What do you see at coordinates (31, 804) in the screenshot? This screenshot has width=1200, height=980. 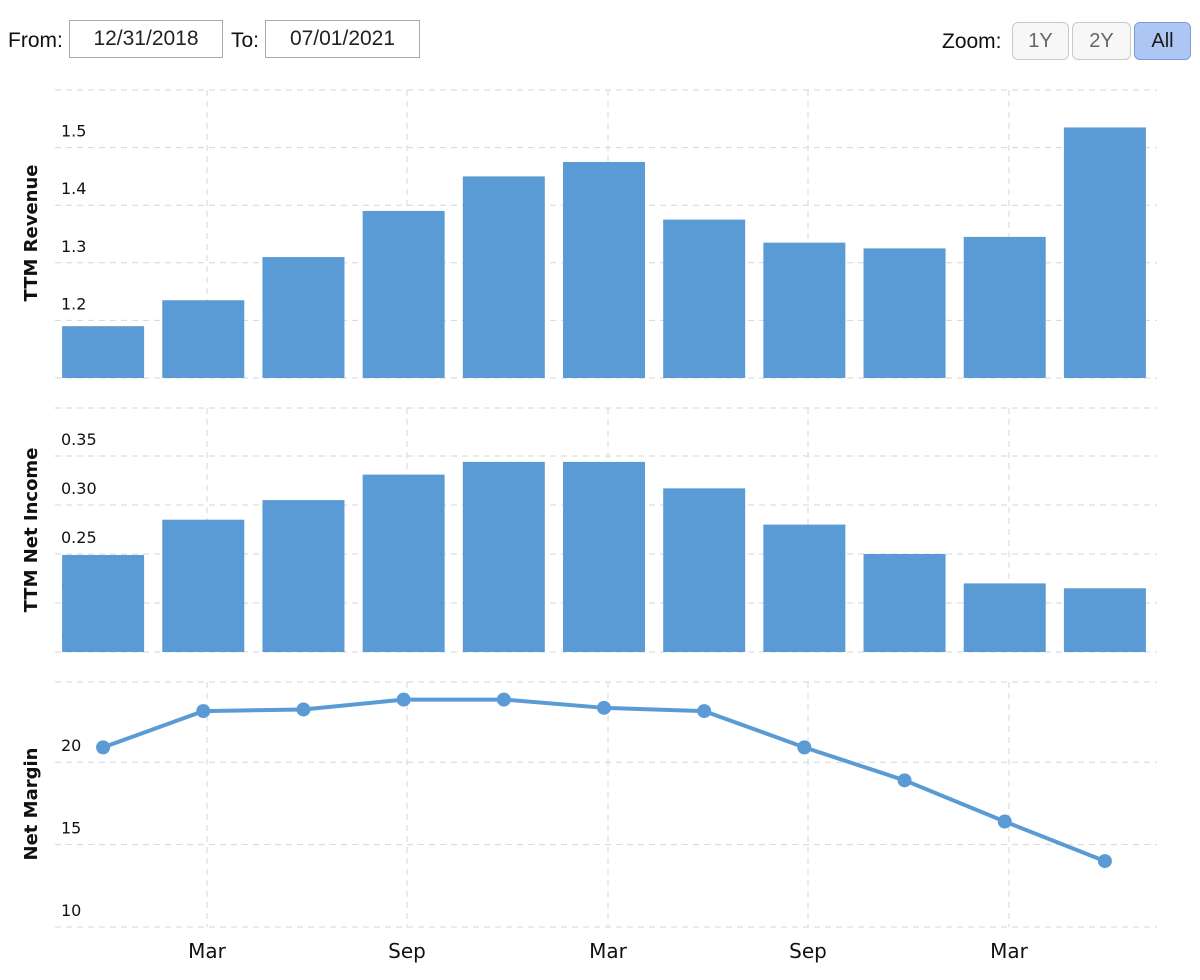 I see `y-axis-label: Net Margin` at bounding box center [31, 804].